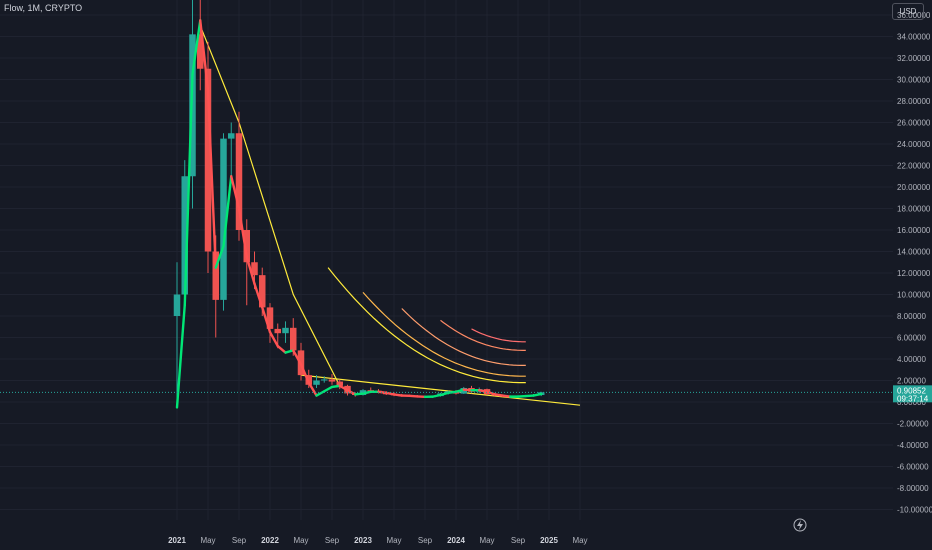 The image size is (932, 550). I want to click on x-tick-label: 2021, so click(177, 540).